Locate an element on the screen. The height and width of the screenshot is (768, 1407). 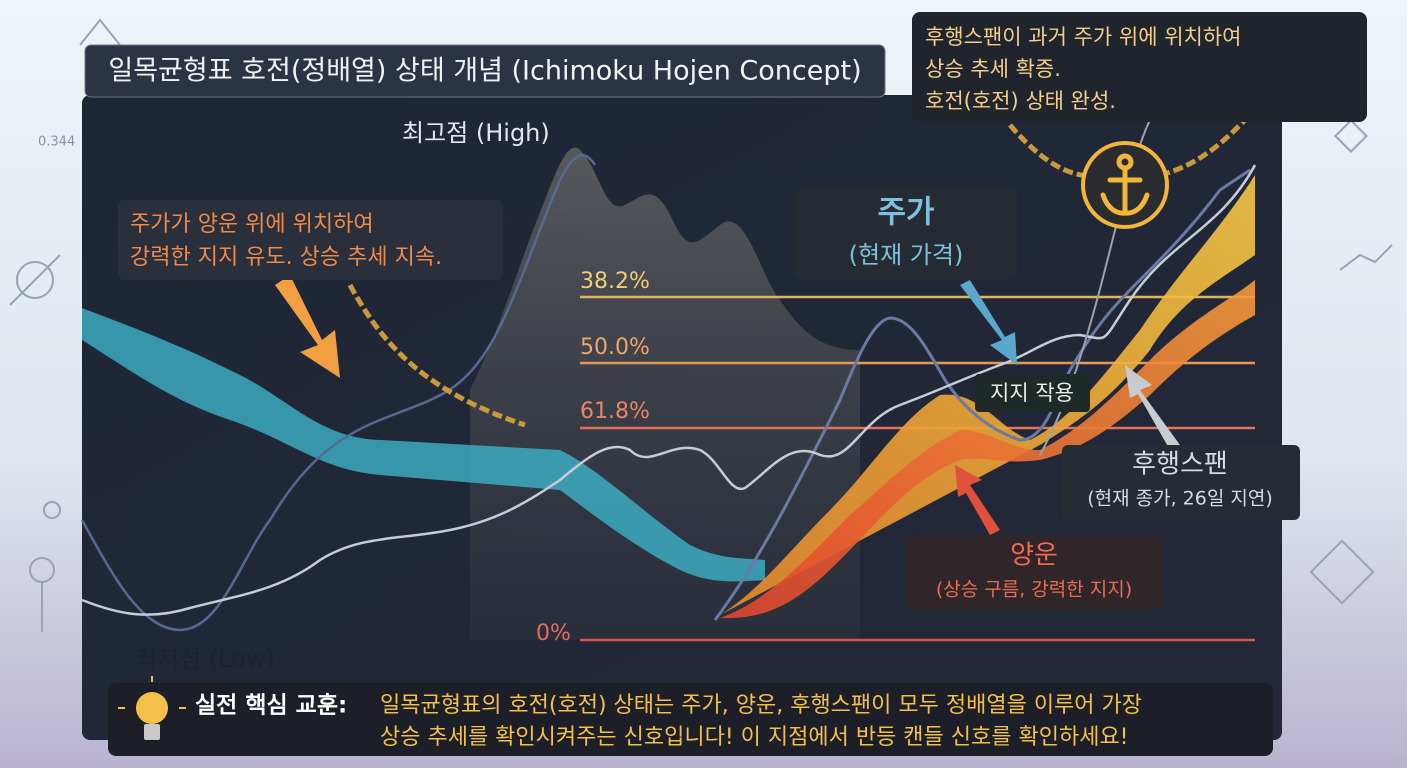
anchor-icon is located at coordinates (1125, 185).